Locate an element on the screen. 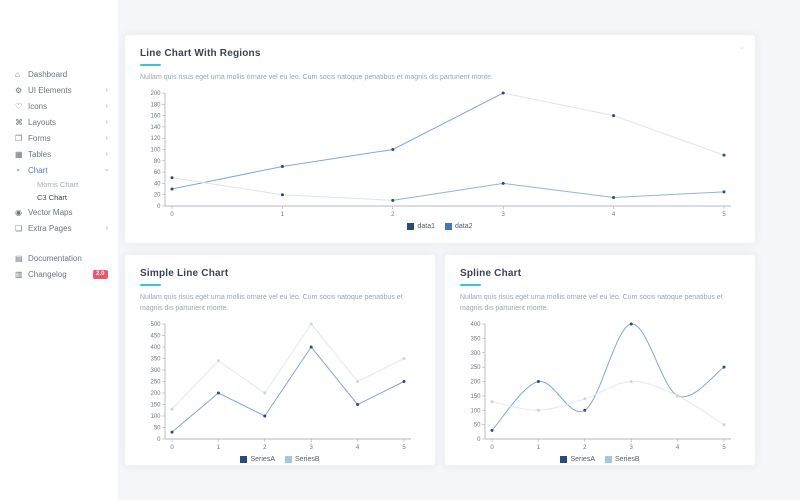 This screenshot has width=800, height=500. sidebar-item-layouts: ⌘ Layouts › is located at coordinates (59, 122).